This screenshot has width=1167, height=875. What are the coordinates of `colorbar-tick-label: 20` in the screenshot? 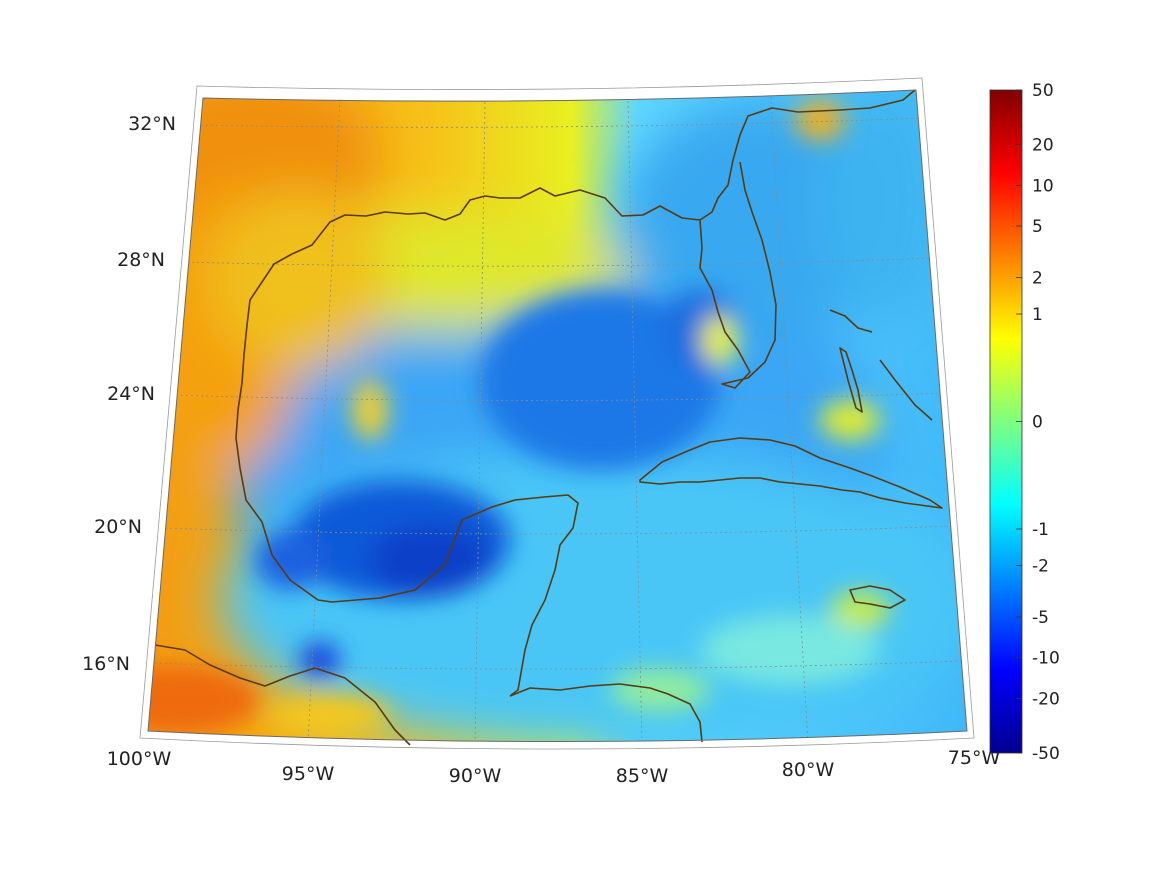 It's located at (1043, 146).